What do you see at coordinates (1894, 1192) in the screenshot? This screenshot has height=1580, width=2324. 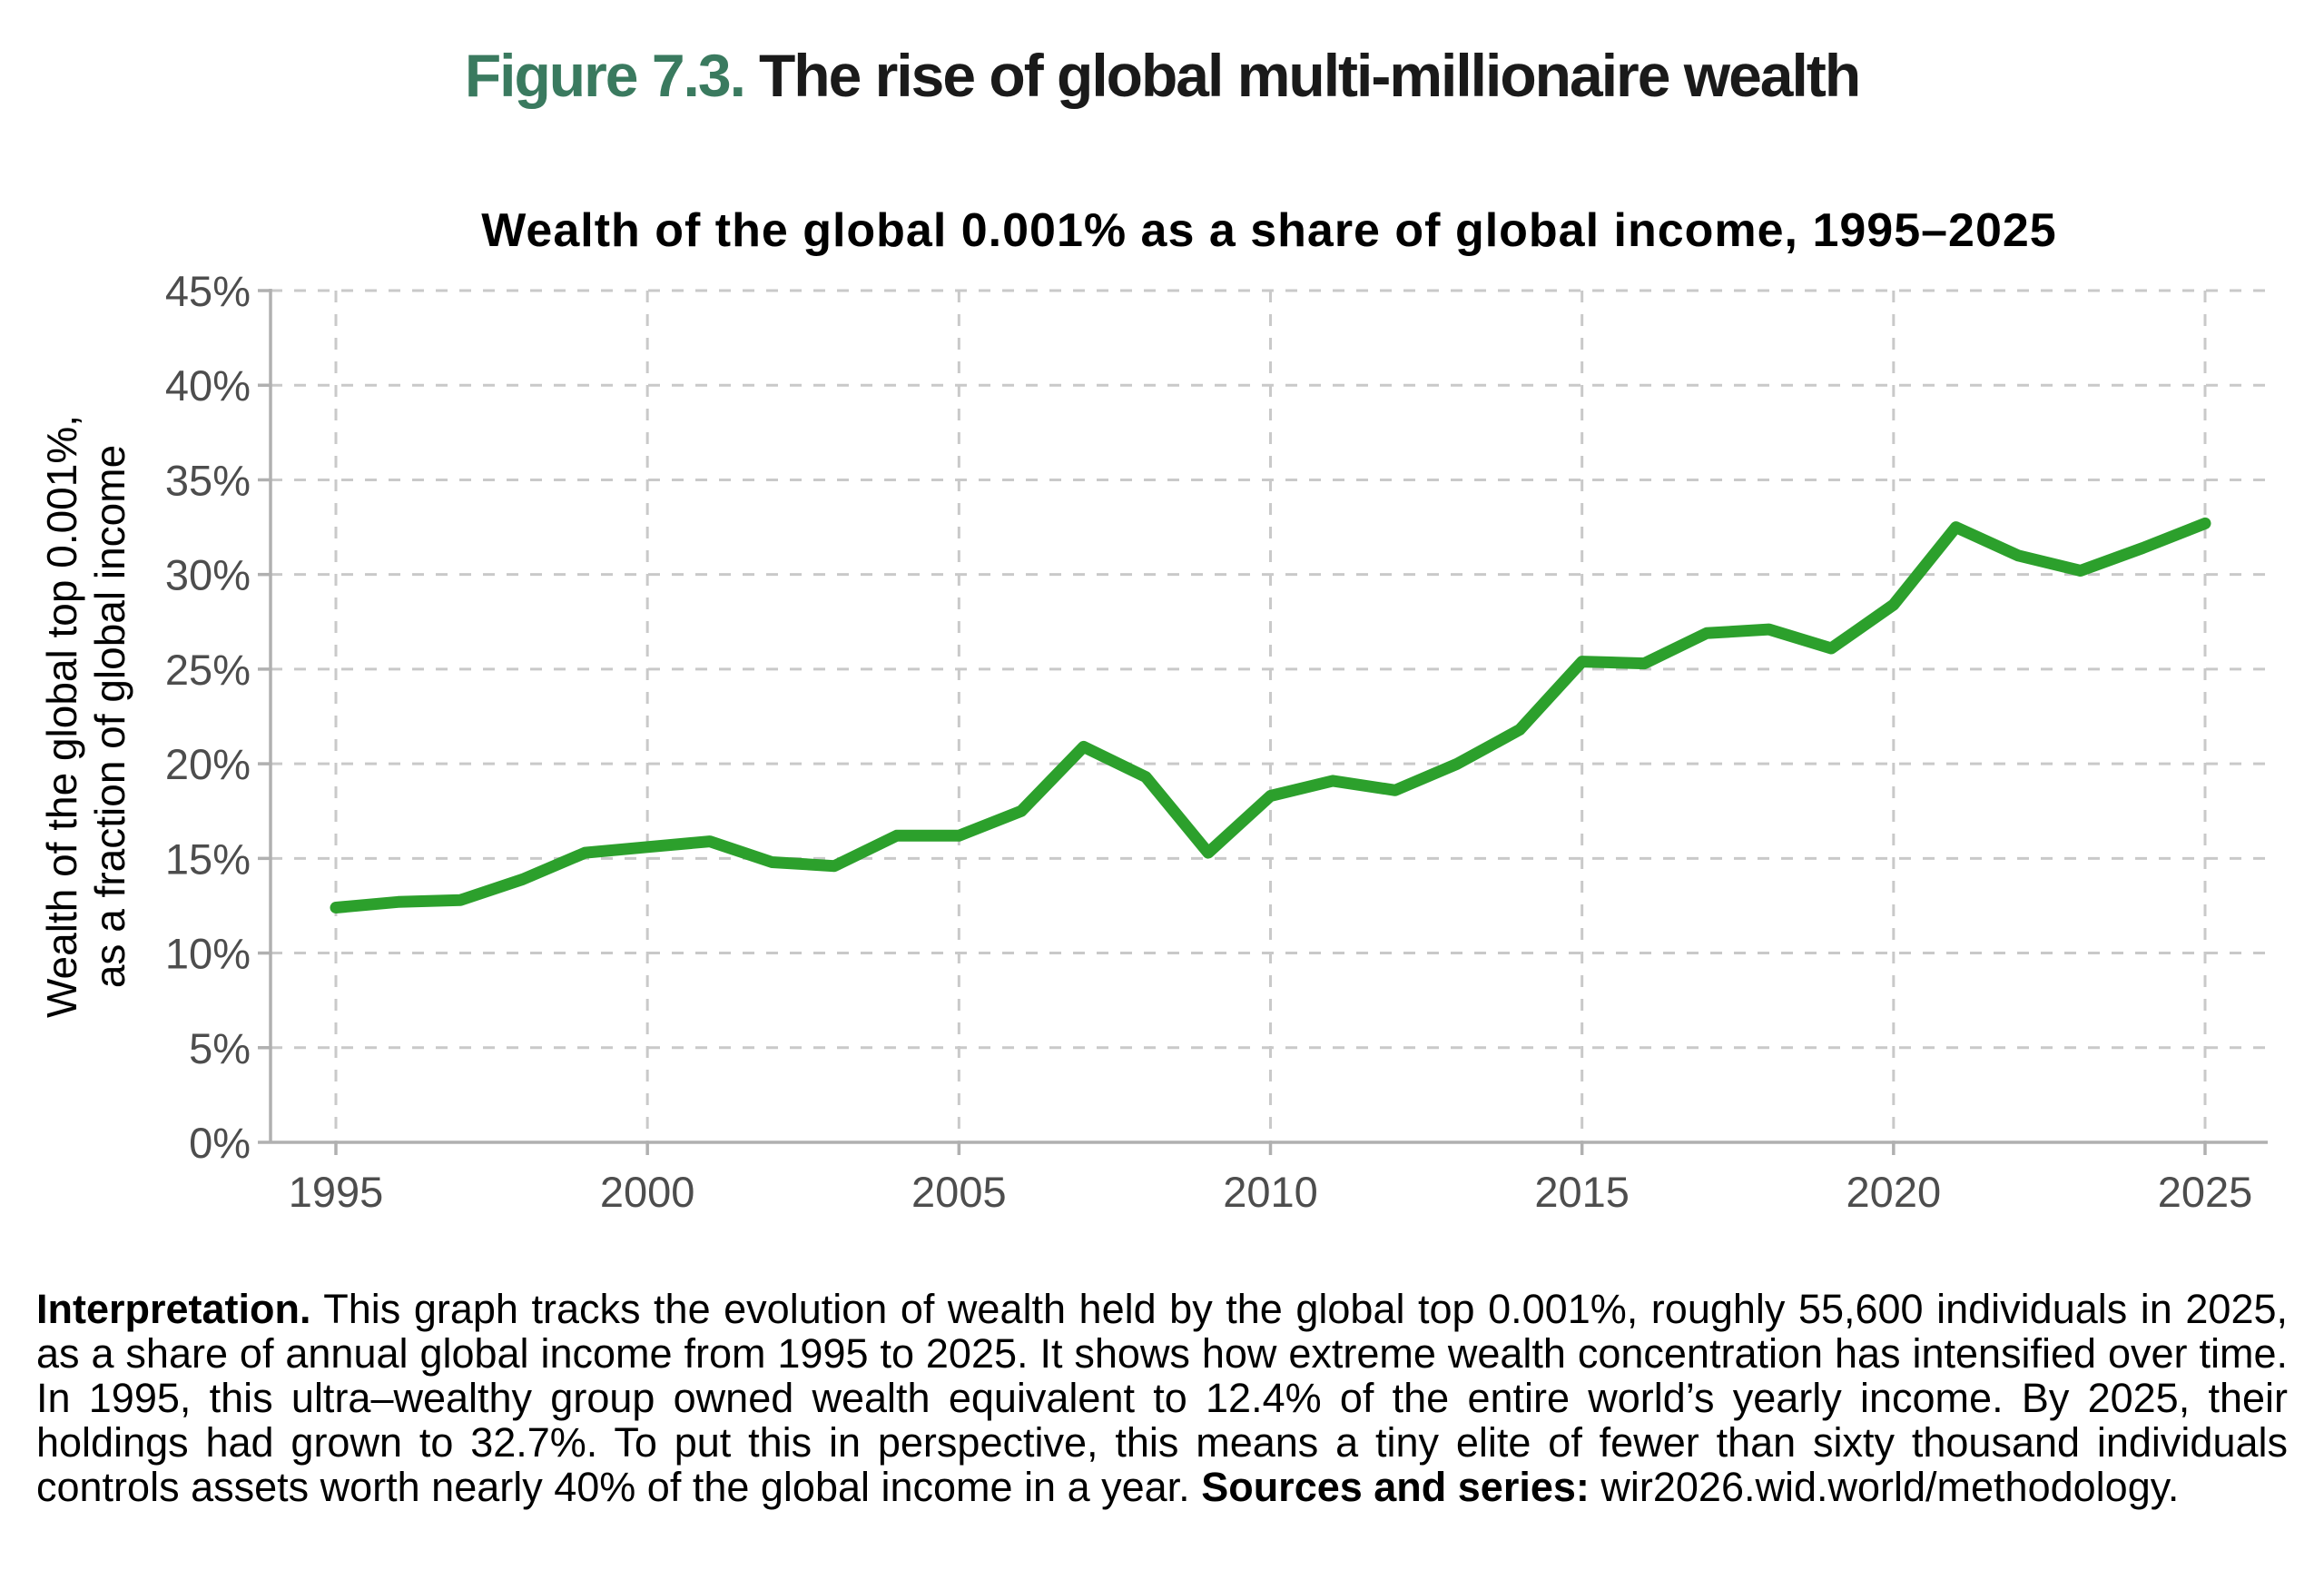 I see `x-tick-label: 2020` at bounding box center [1894, 1192].